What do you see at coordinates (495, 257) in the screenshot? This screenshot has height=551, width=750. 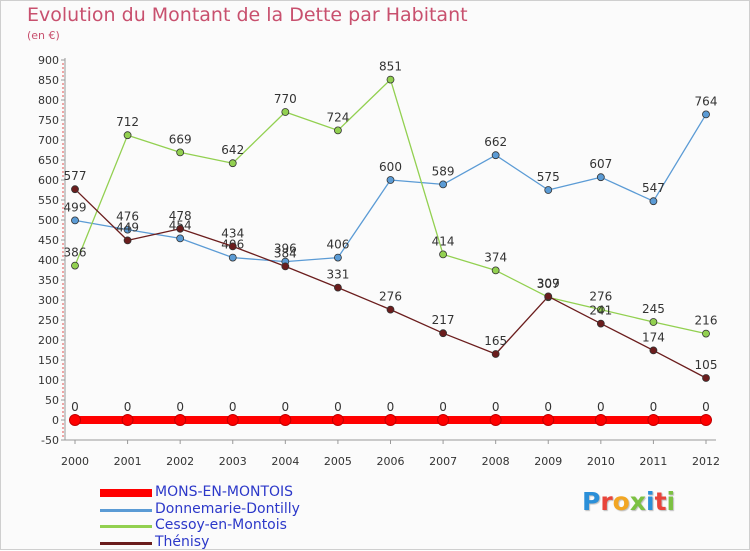 I see `data-label: 374` at bounding box center [495, 257].